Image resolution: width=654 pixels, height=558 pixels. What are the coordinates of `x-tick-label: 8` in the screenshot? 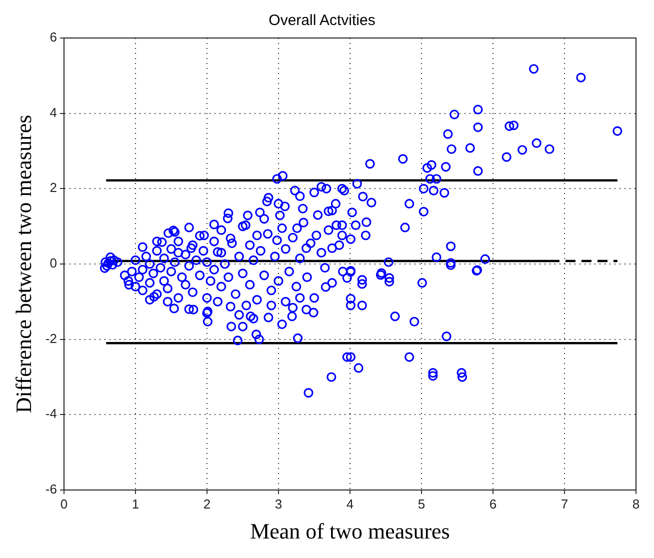 It's located at (636, 504).